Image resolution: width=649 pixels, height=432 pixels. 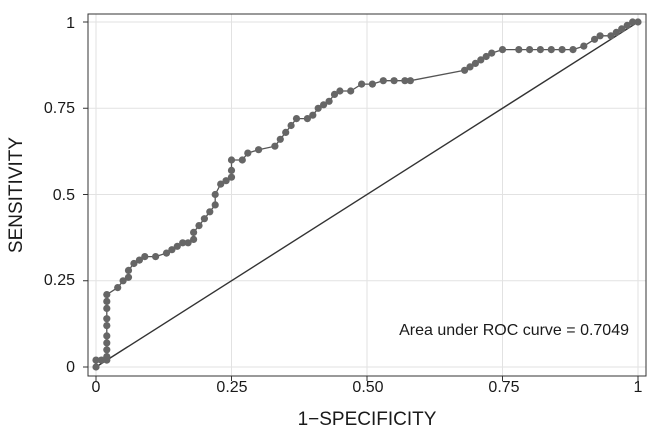 What do you see at coordinates (503, 387) in the screenshot?
I see `x-tick-label-3: 0.75` at bounding box center [503, 387].